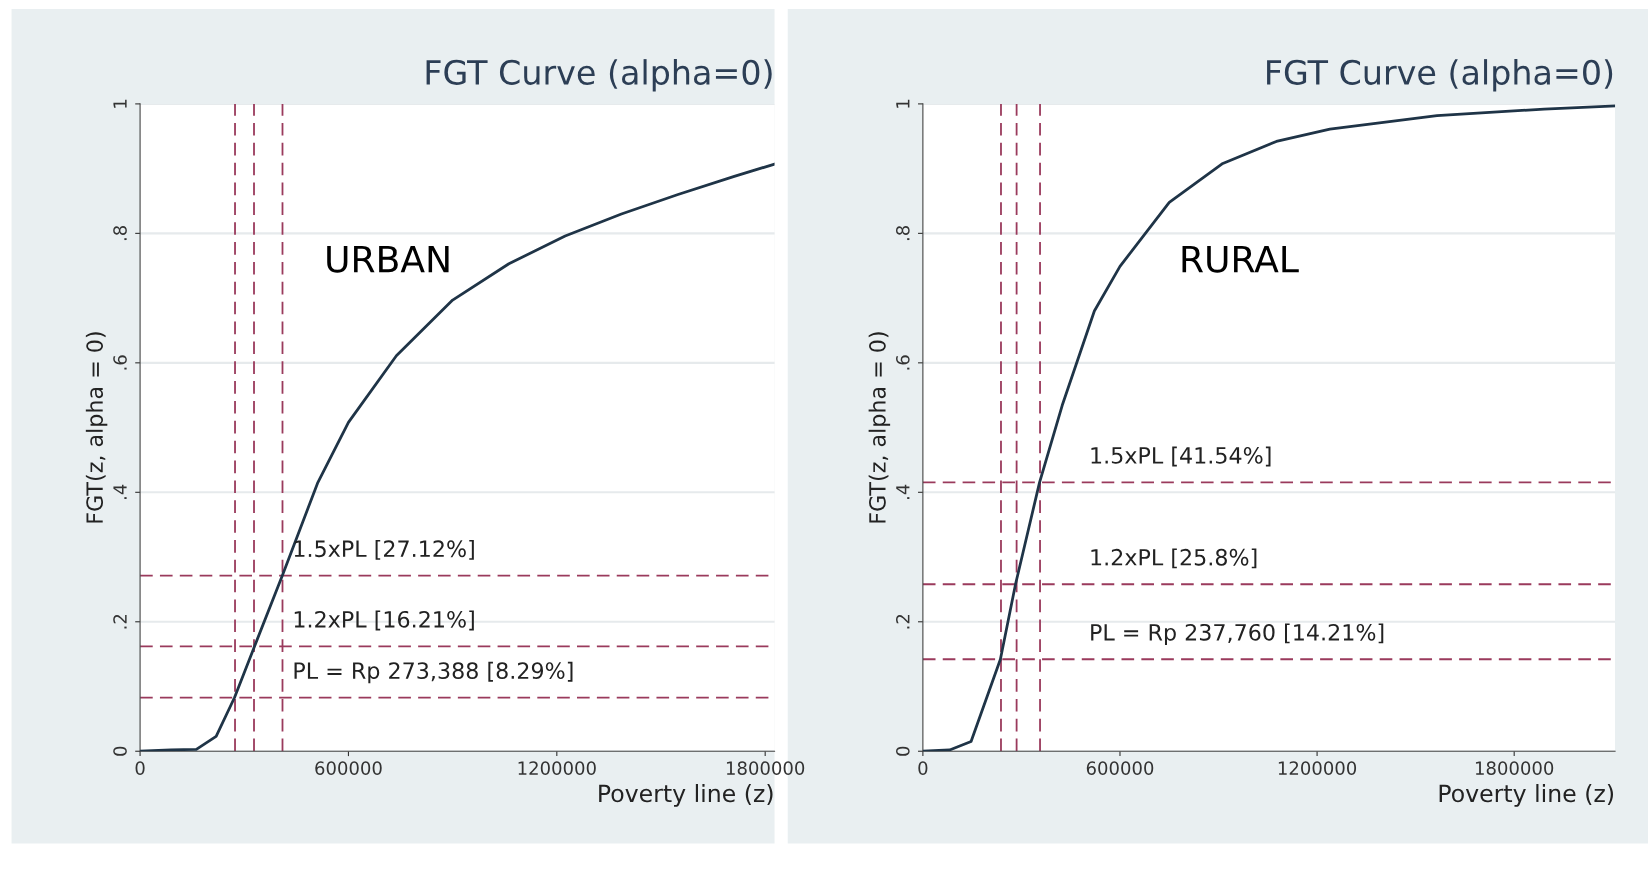  Describe the element at coordinates (388, 259) in the screenshot. I see `annotation: URBAN` at that location.